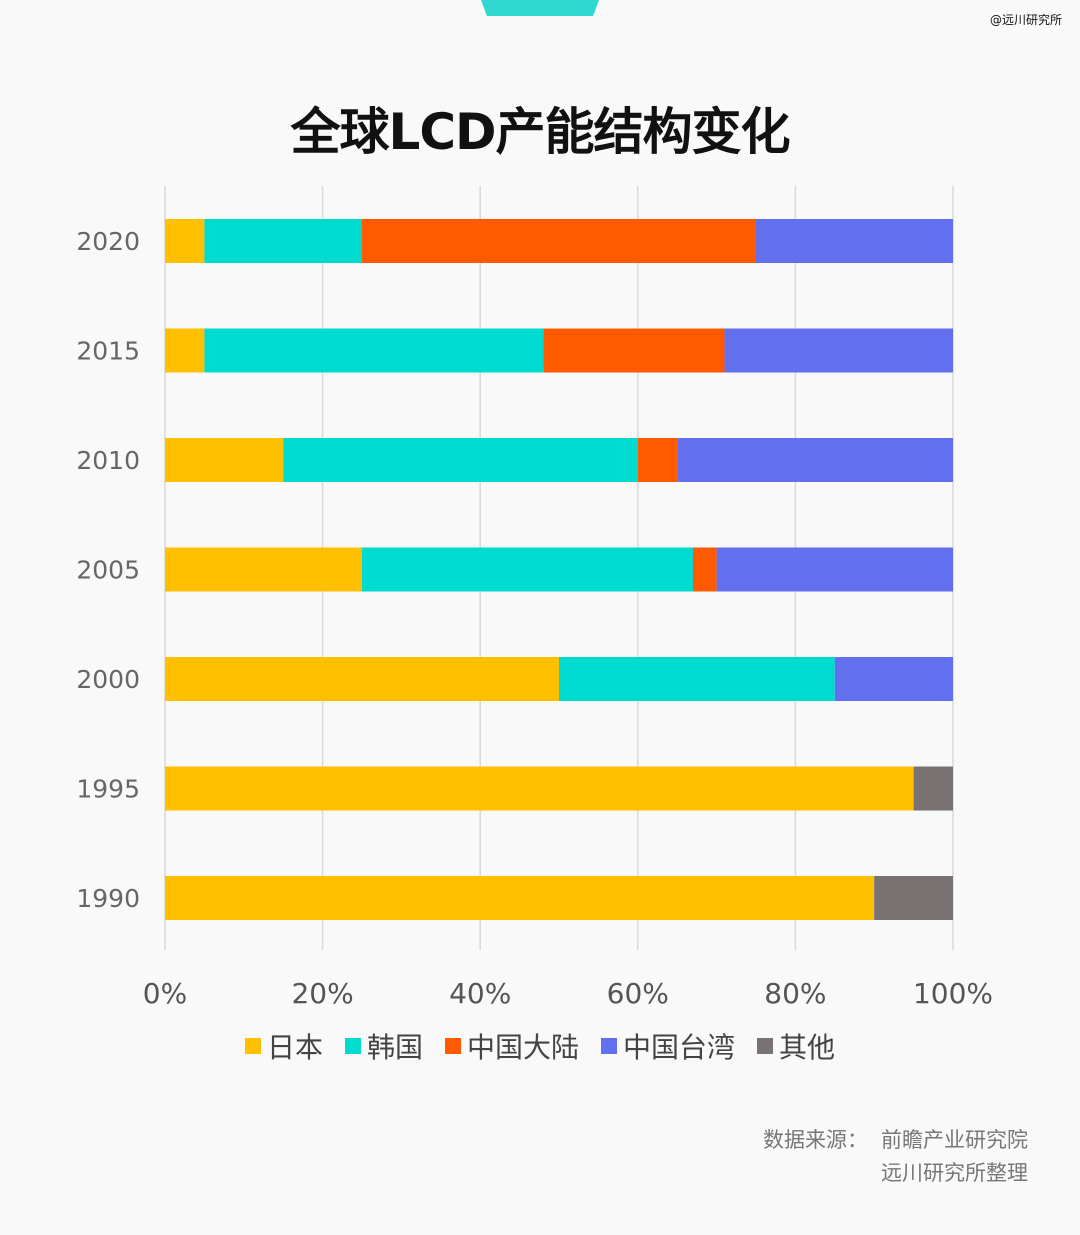 Image resolution: width=1080 pixels, height=1235 pixels. I want to click on legend-item: 韩国, so click(383, 1046).